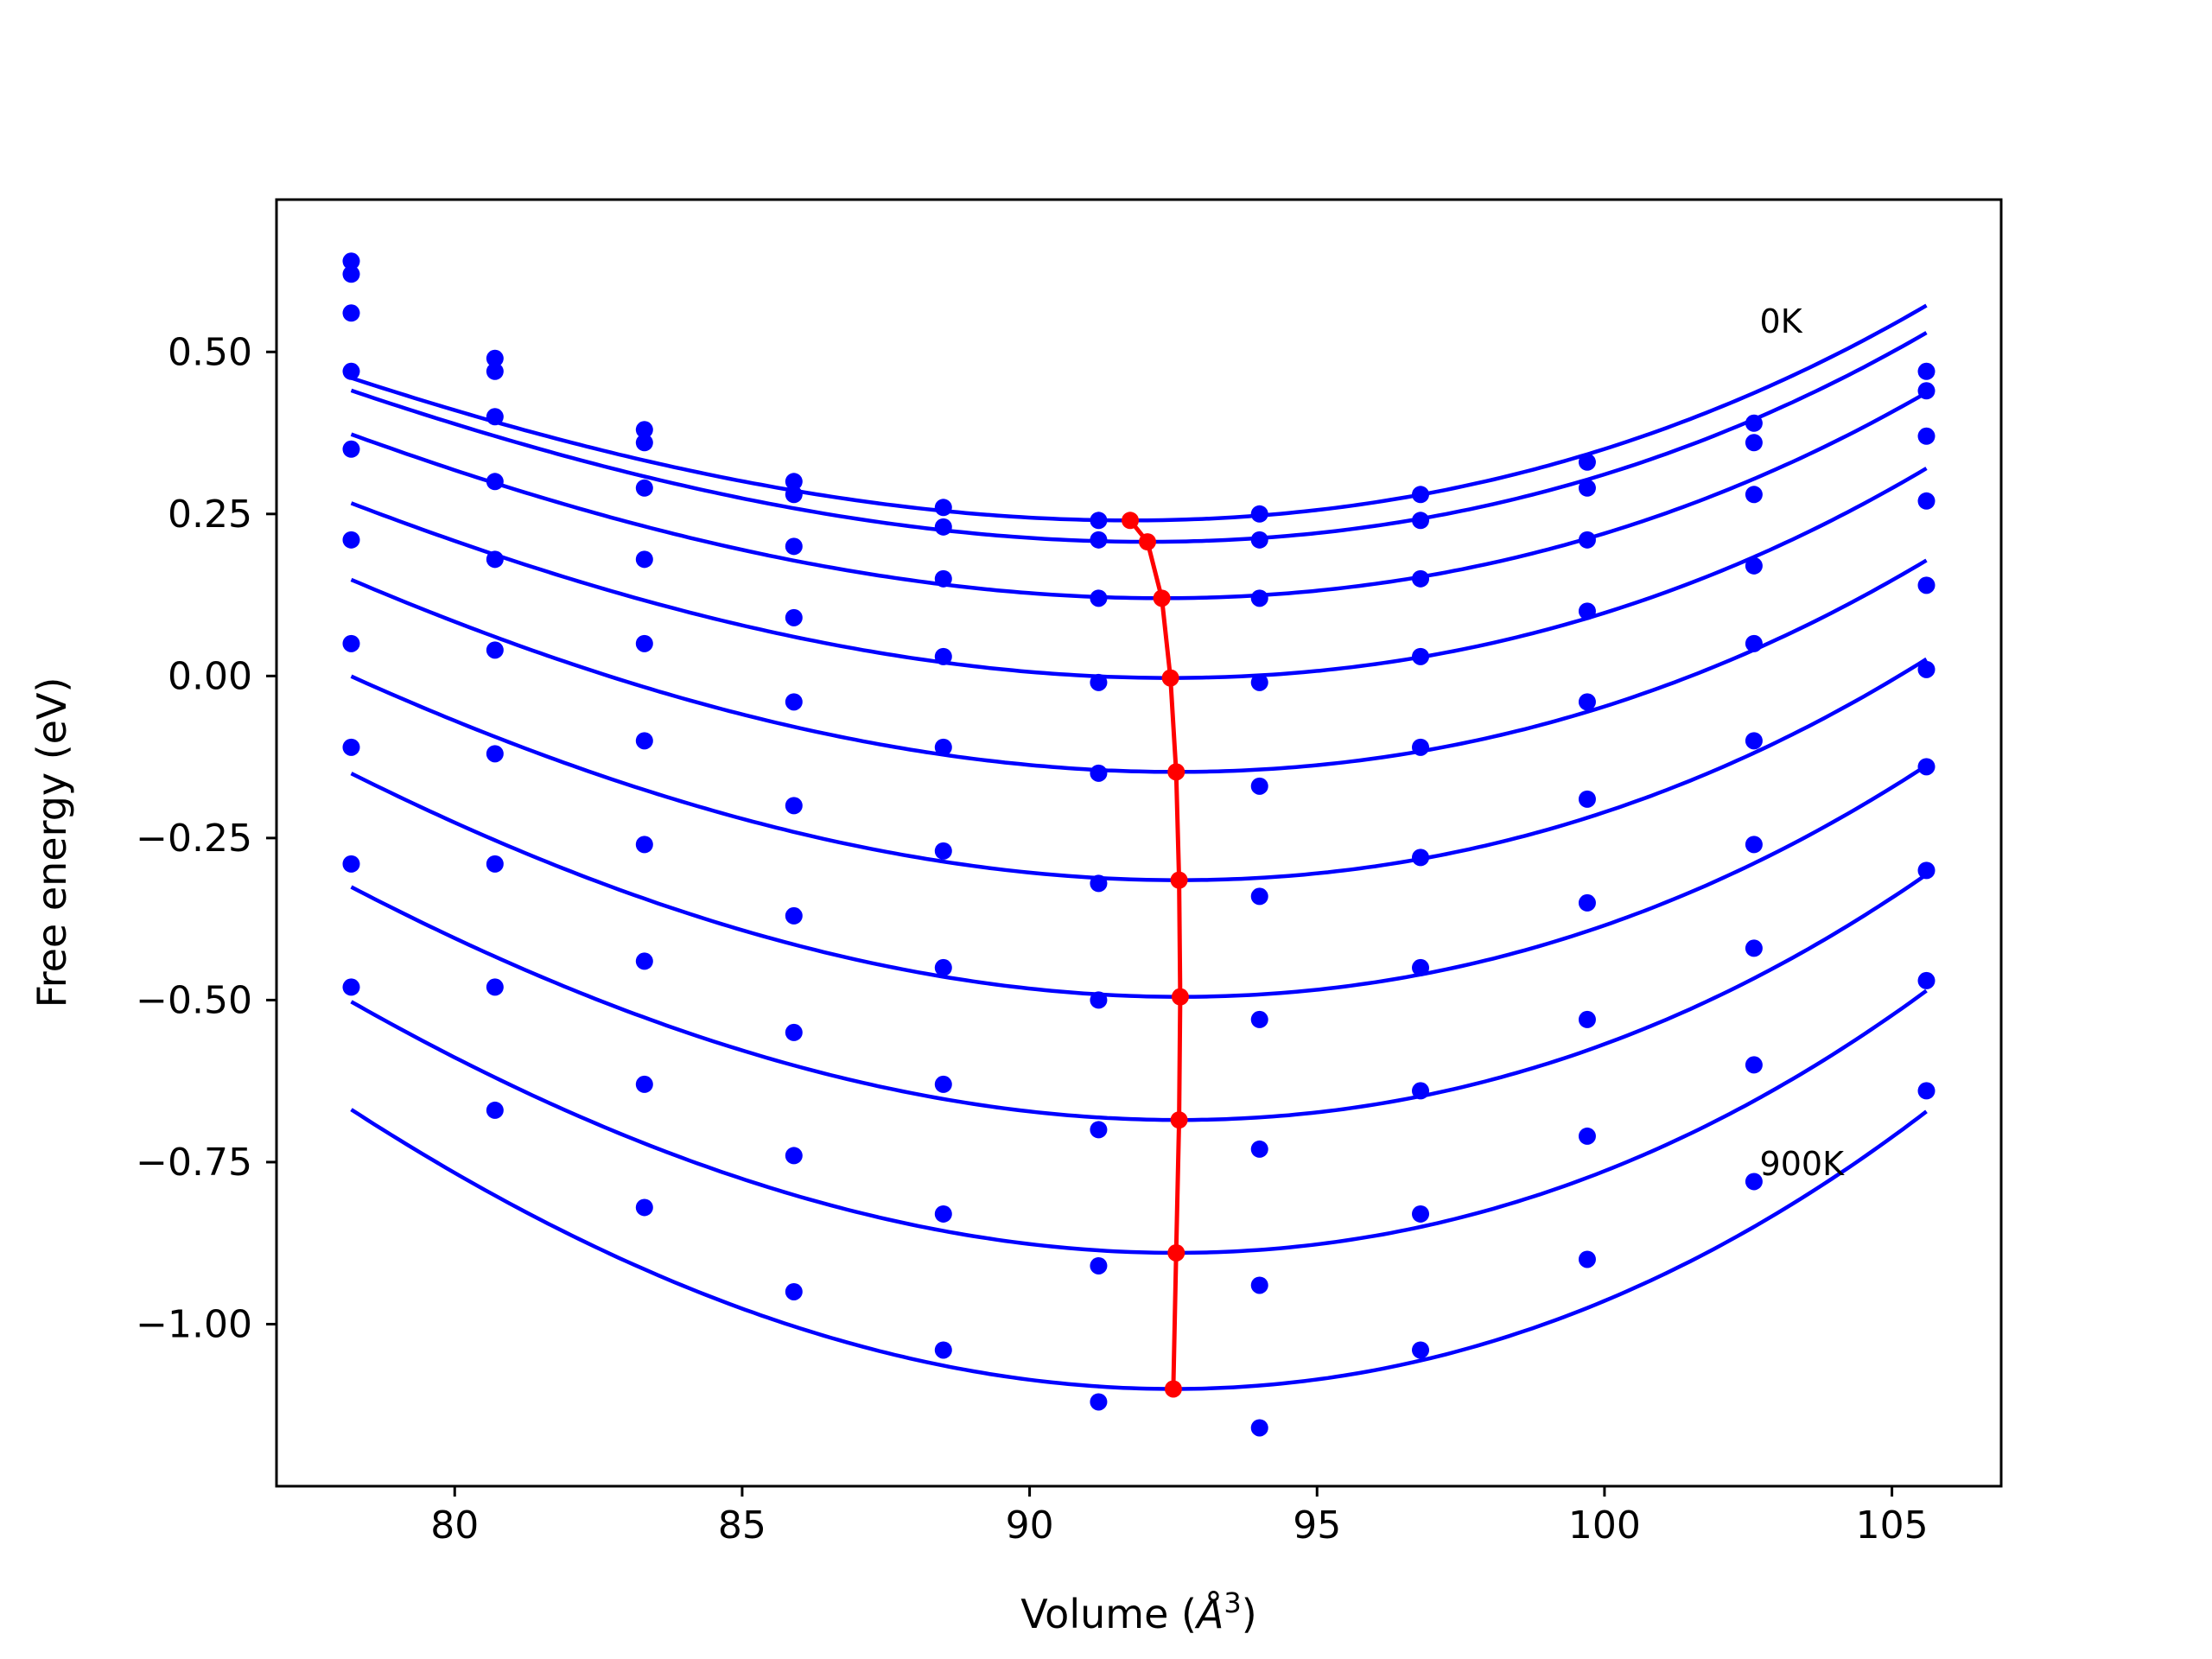 The width and height of the screenshot is (2212, 1659). I want to click on unit-symbol: Å, so click(1209, 1614).